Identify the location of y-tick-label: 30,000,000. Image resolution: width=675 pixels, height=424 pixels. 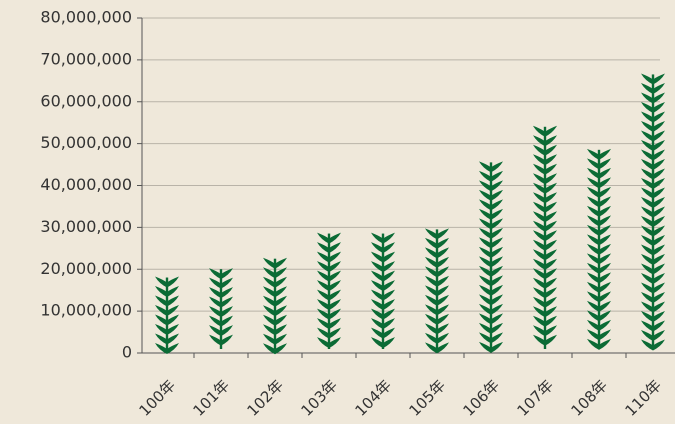
(86, 226).